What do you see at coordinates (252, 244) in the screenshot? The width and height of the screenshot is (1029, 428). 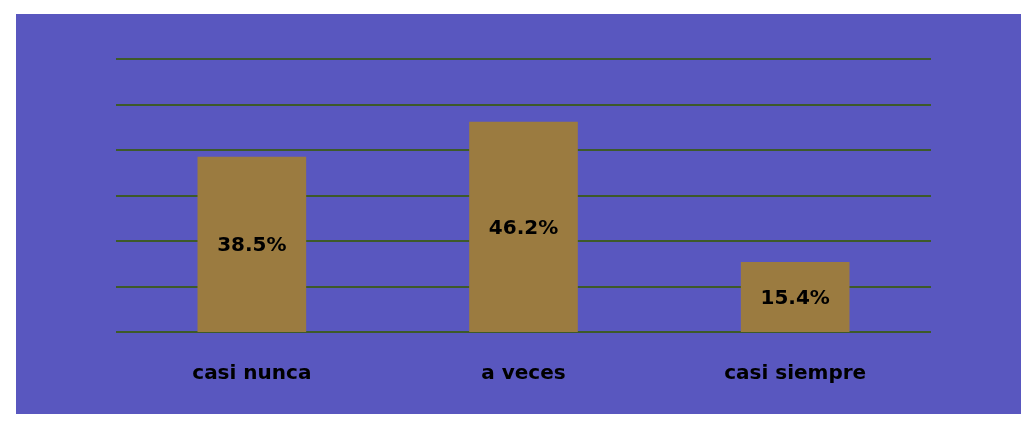 I see `data-label: 38.5%` at bounding box center [252, 244].